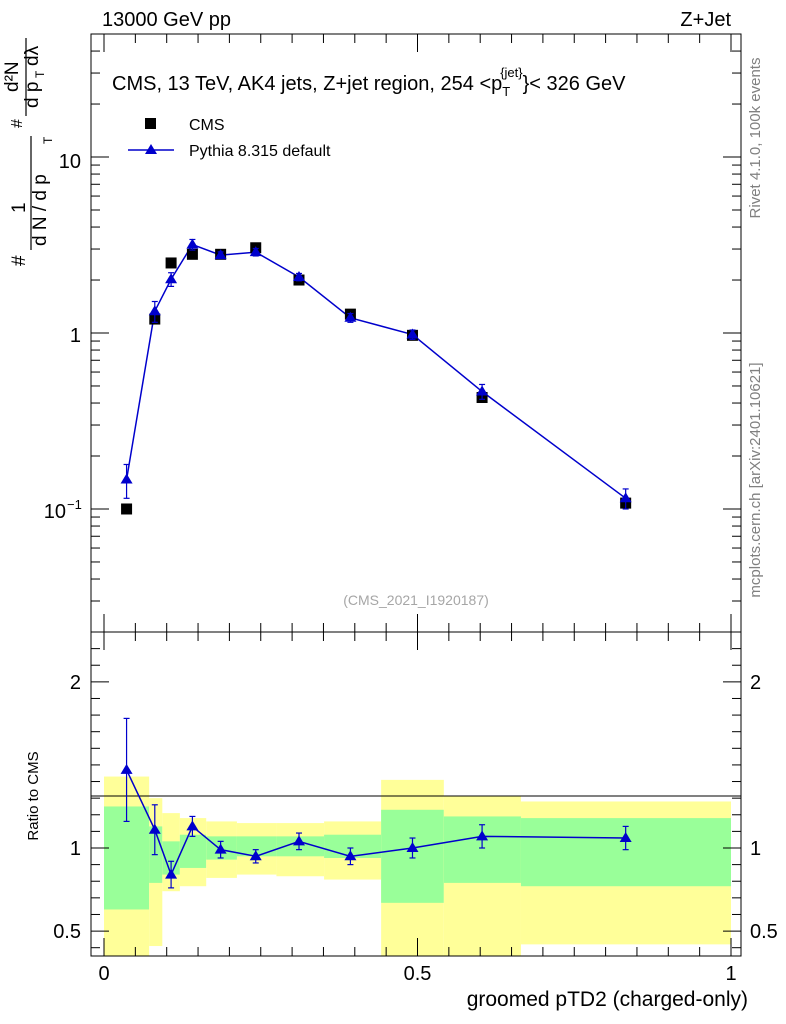 Image resolution: width=786 pixels, height=1024 pixels. I want to click on watermark: (CMS_2021_I1920187), so click(416, 600).